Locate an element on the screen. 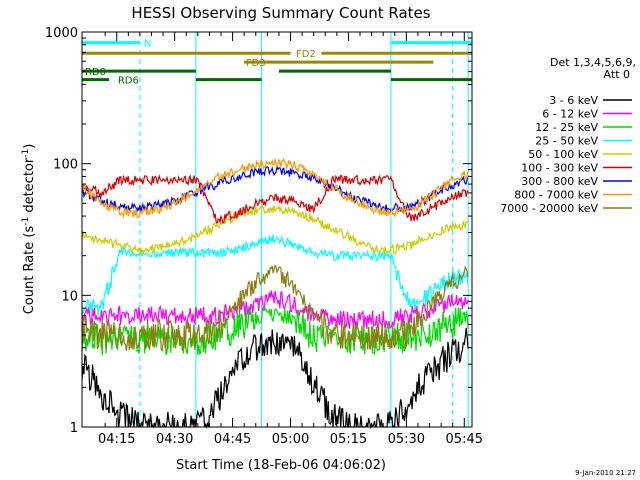 The image size is (640, 480). annotation-label-n: N is located at coordinates (147, 44).